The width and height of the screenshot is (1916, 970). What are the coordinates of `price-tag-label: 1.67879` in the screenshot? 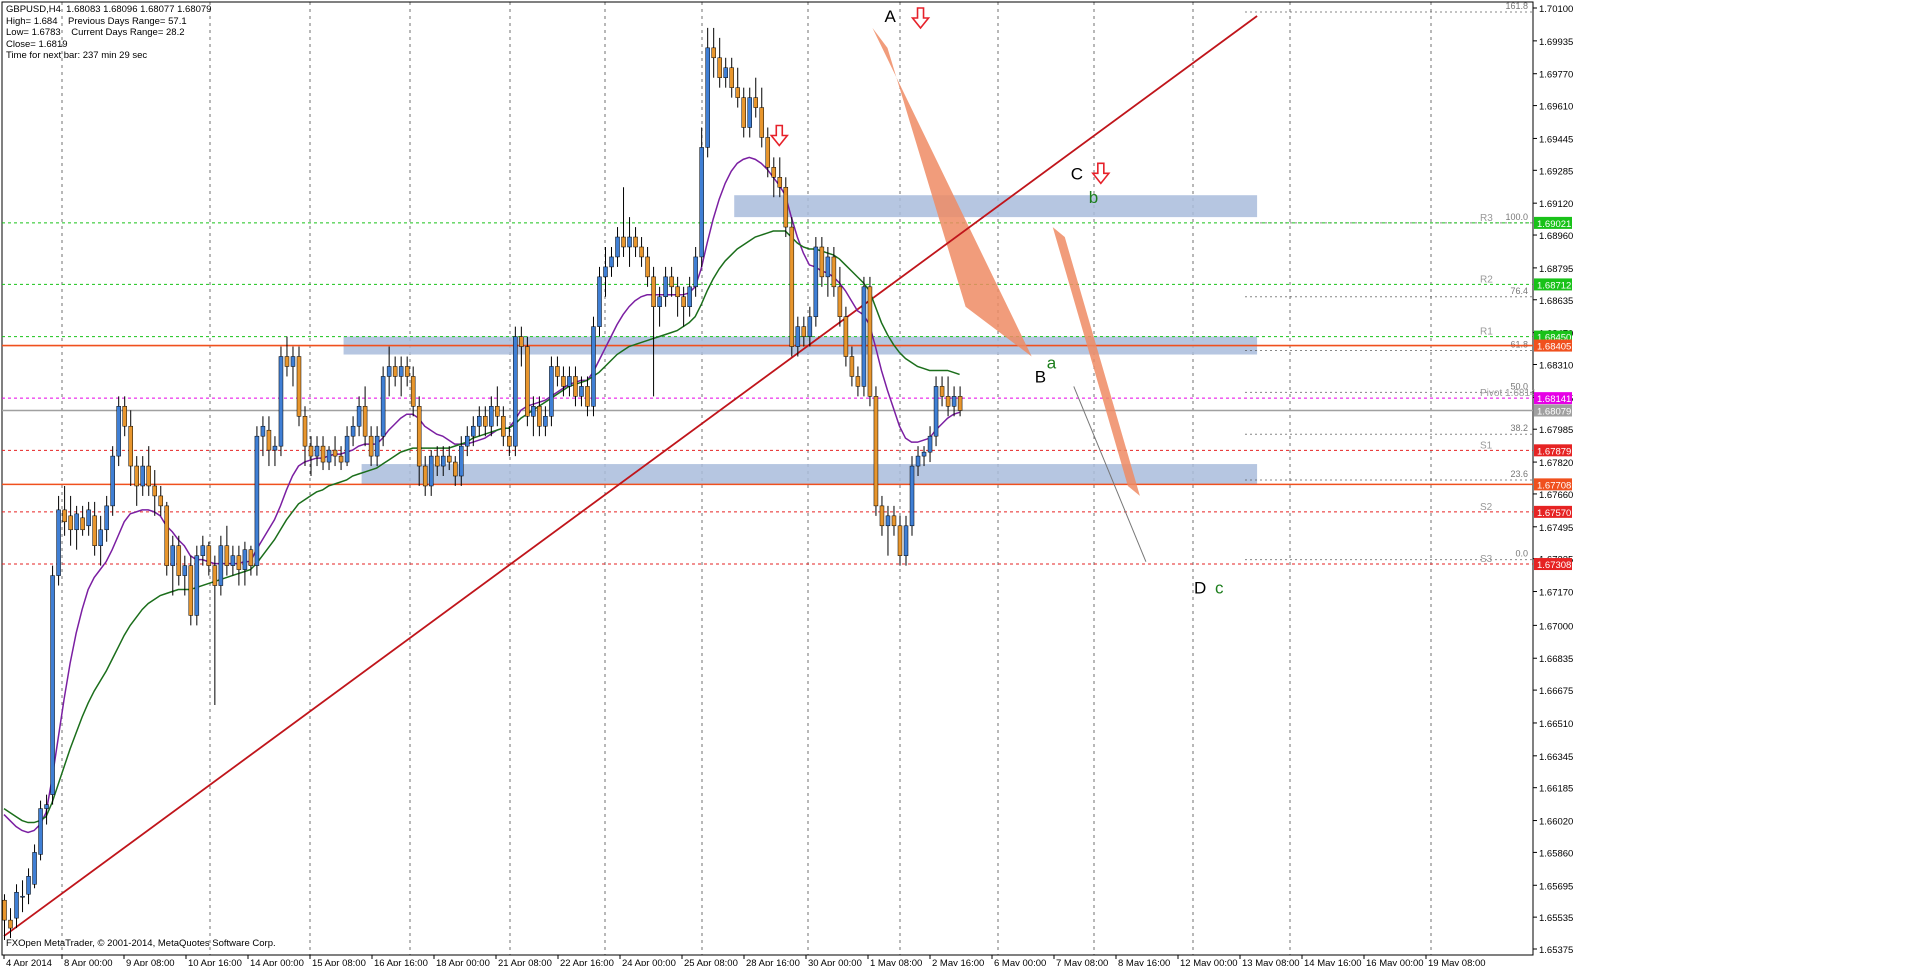 It's located at (1554, 451).